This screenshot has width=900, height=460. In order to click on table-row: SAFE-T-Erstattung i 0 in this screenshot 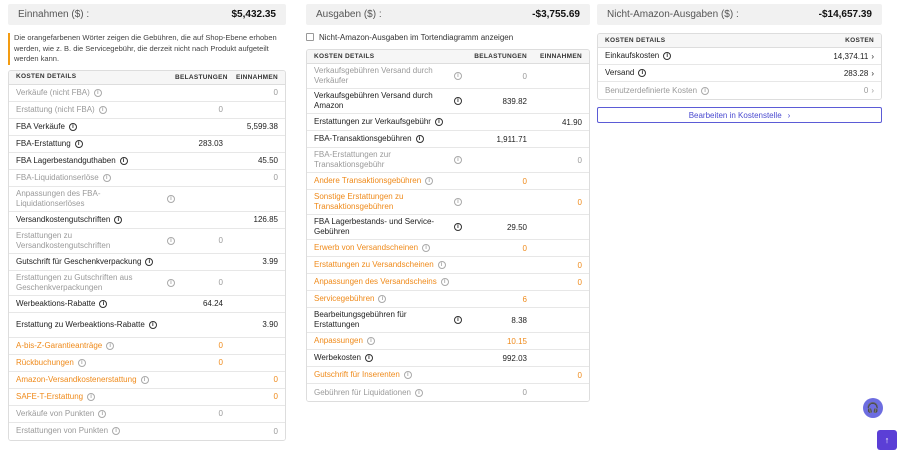, I will do `click(147, 397)`.